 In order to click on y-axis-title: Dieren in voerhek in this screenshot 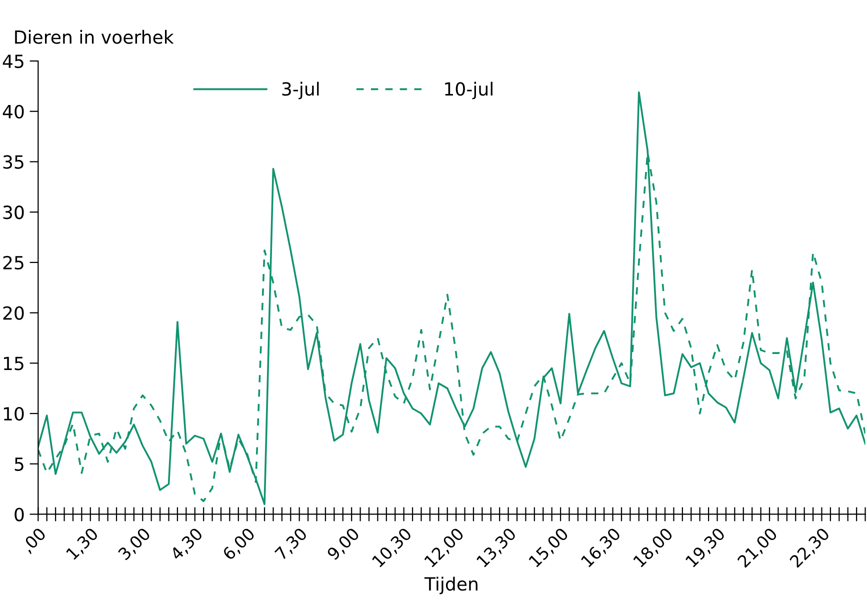, I will do `click(94, 37)`.